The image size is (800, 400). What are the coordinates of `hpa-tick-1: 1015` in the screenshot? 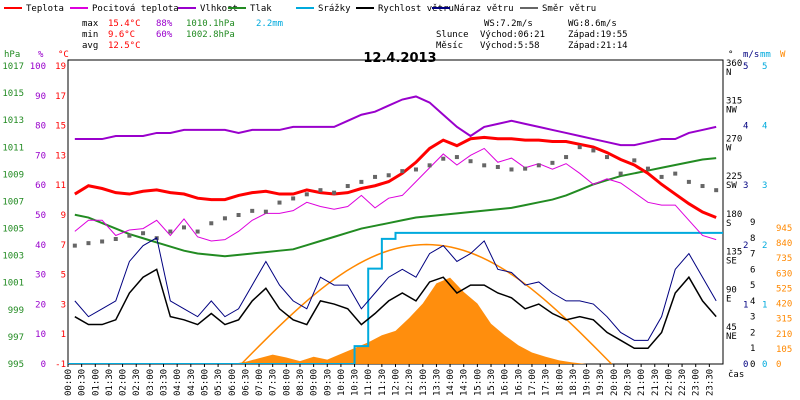 It's located at (13, 94).